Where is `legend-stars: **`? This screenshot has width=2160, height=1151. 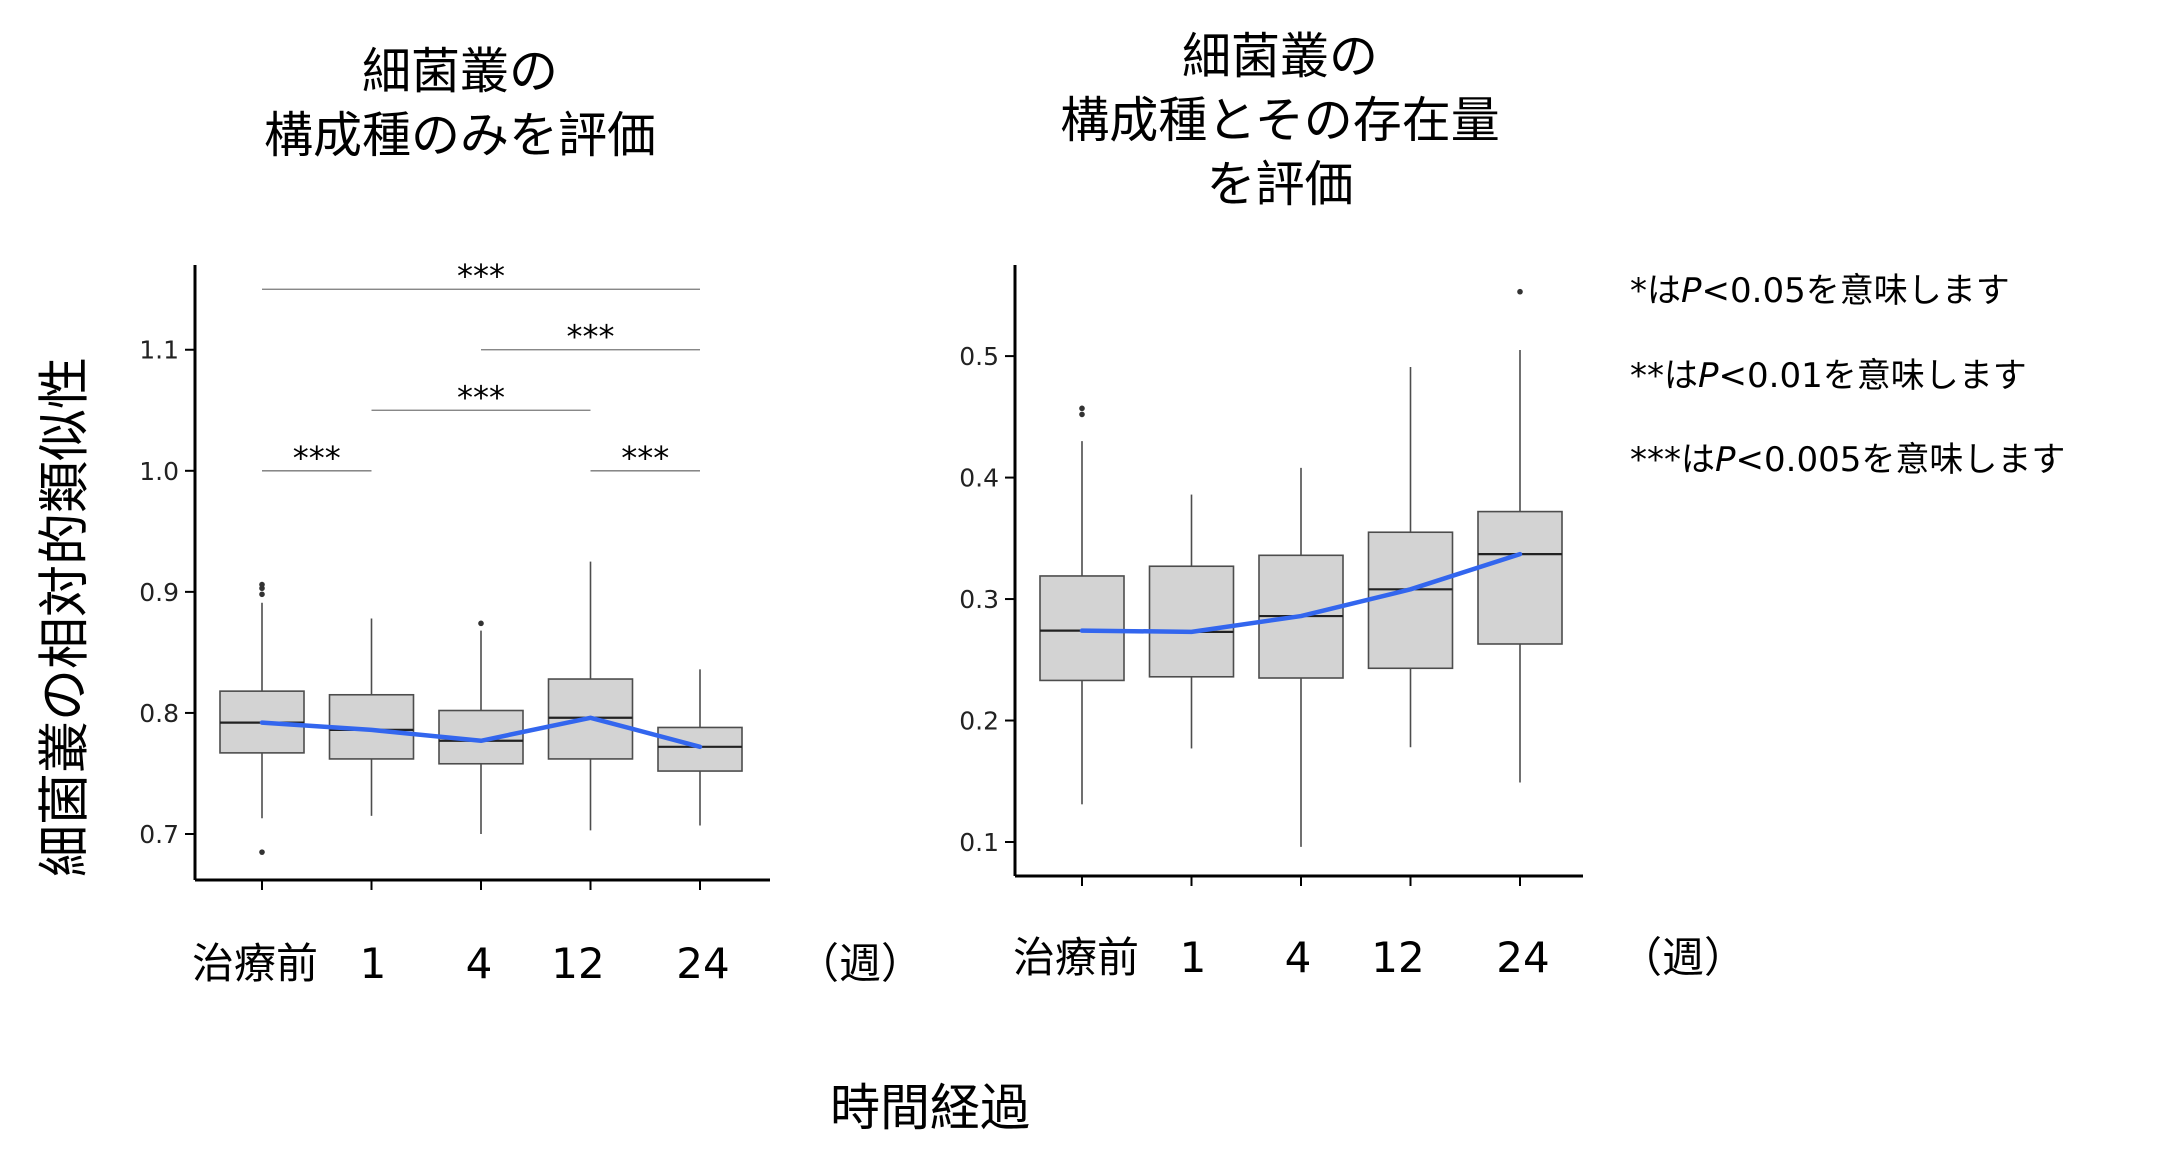
legend-stars: ** is located at coordinates (1647, 376).